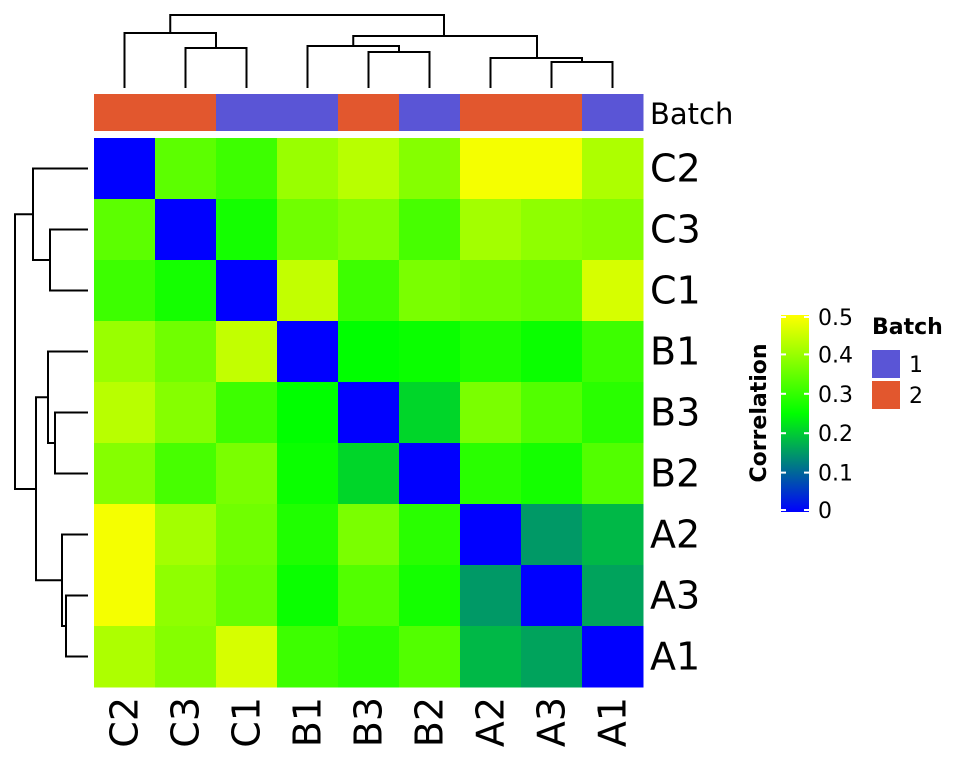  I want to click on heatmap-cell-B2-C2, so click(125, 474).